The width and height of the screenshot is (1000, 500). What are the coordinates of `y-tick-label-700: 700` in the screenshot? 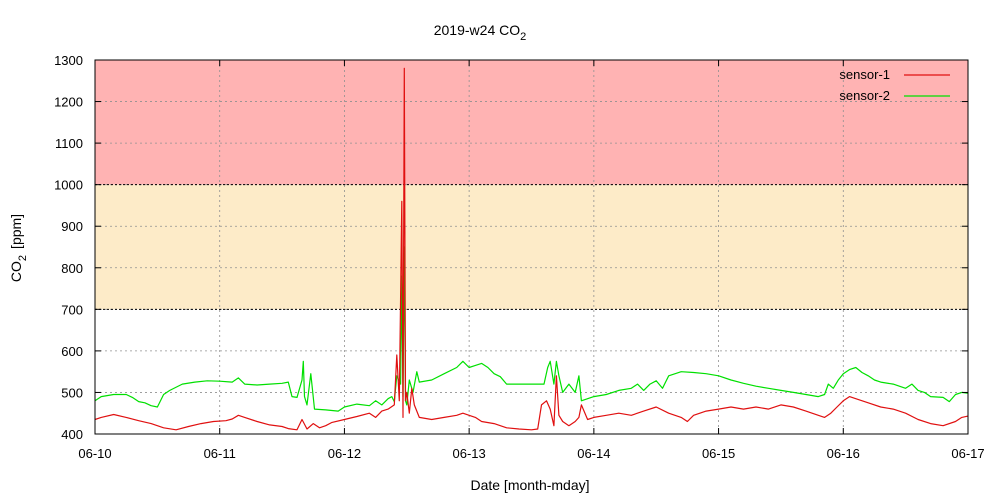 It's located at (72, 309).